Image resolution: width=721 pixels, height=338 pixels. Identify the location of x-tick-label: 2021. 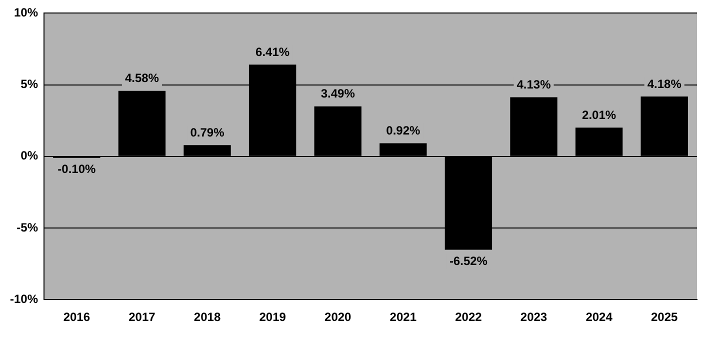
(403, 317).